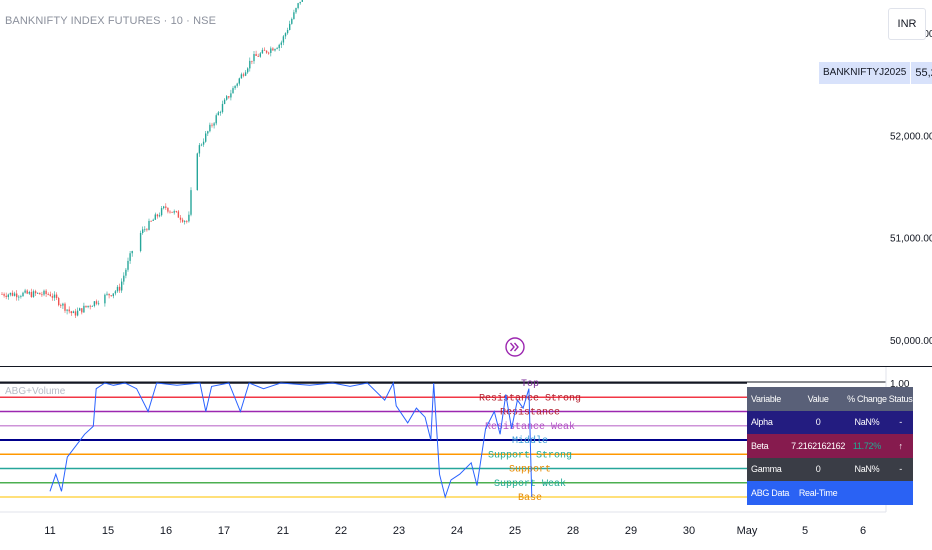 Image resolution: width=932 pixels, height=550 pixels. Describe the element at coordinates (291, 440) in the screenshot. I see `abg-line-series` at that location.